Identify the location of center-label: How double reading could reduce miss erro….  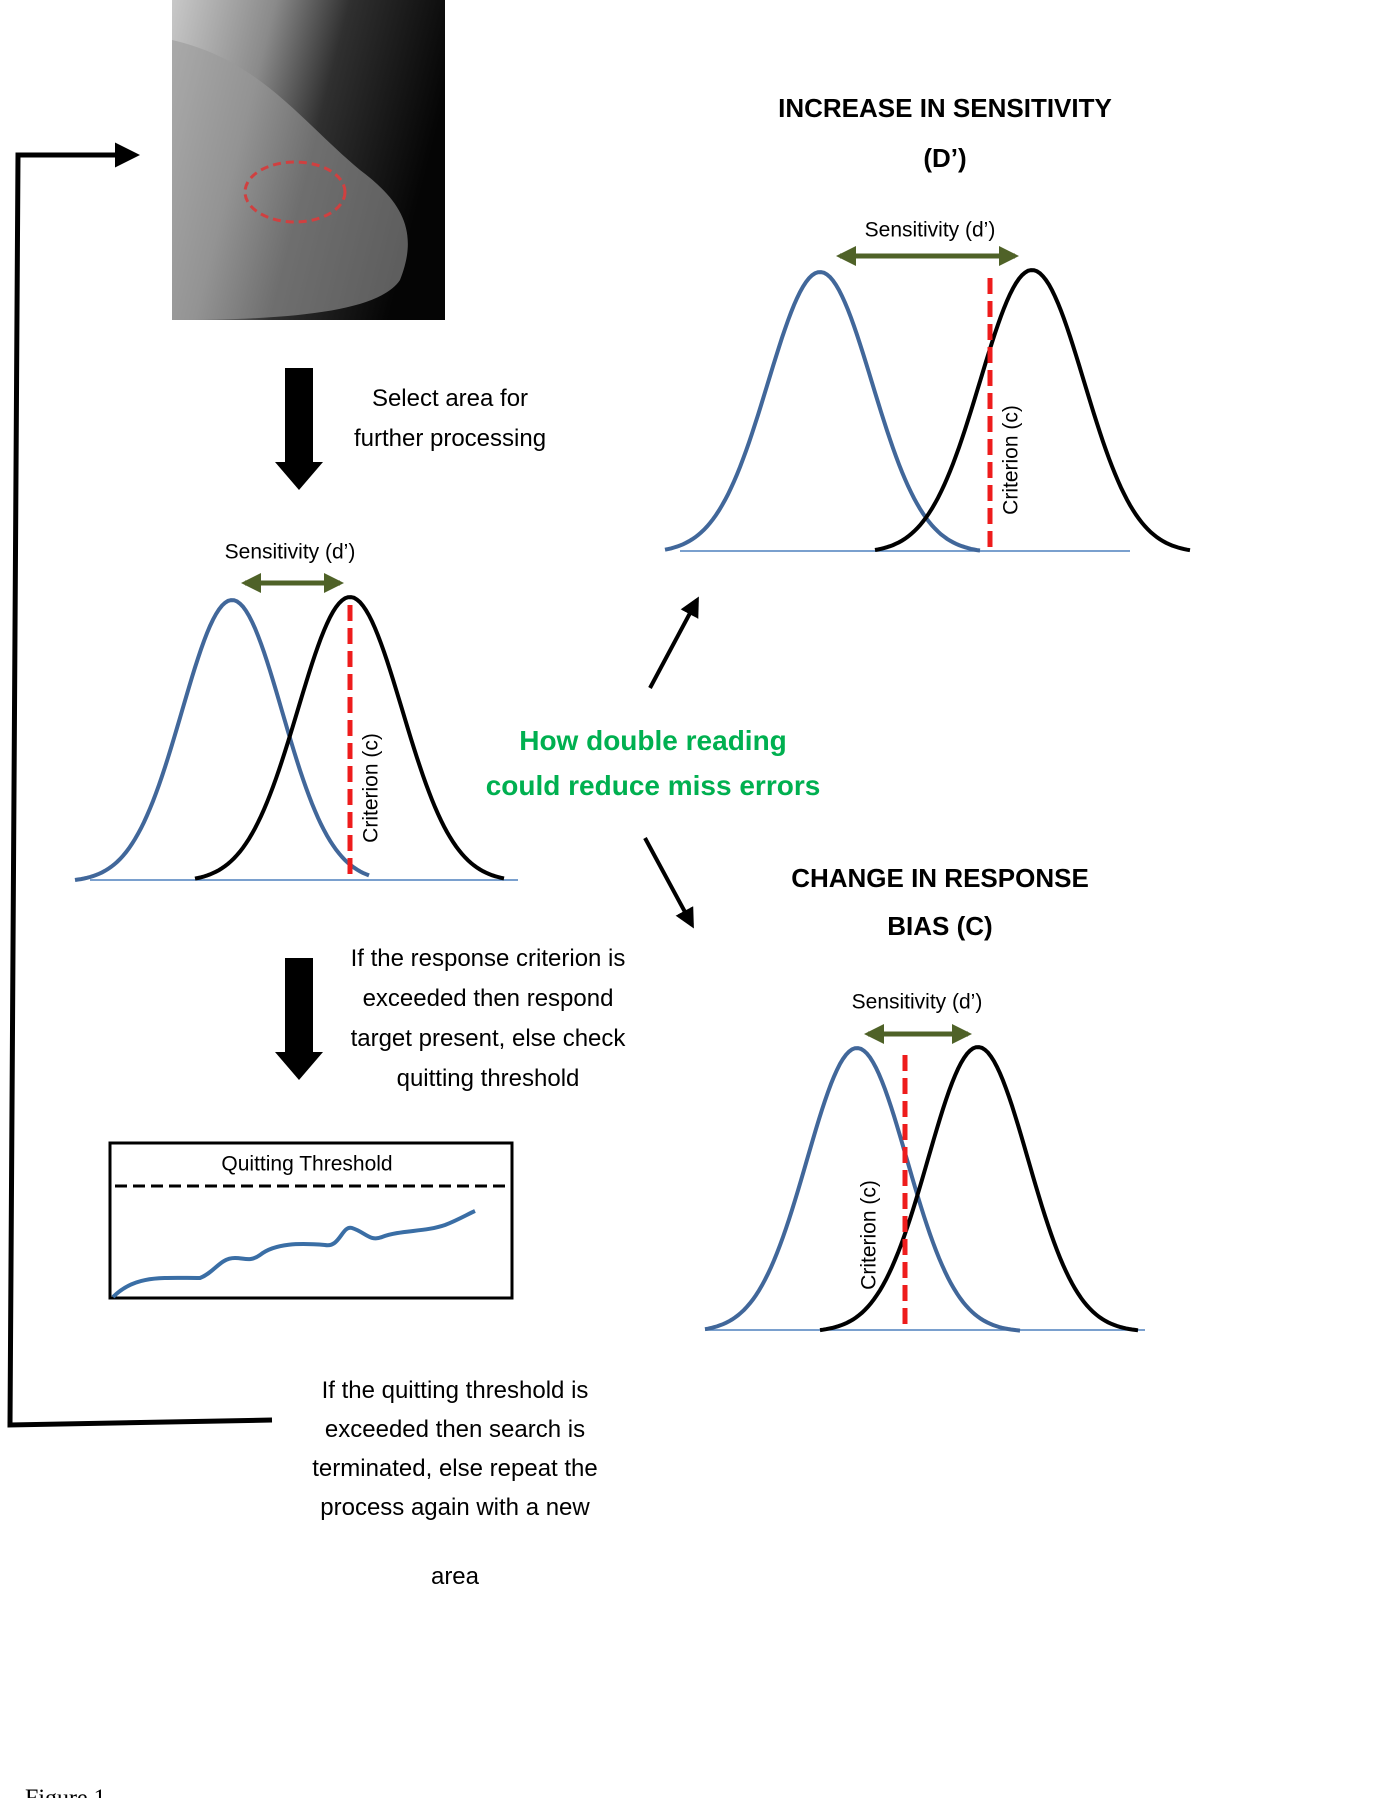
(653, 763).